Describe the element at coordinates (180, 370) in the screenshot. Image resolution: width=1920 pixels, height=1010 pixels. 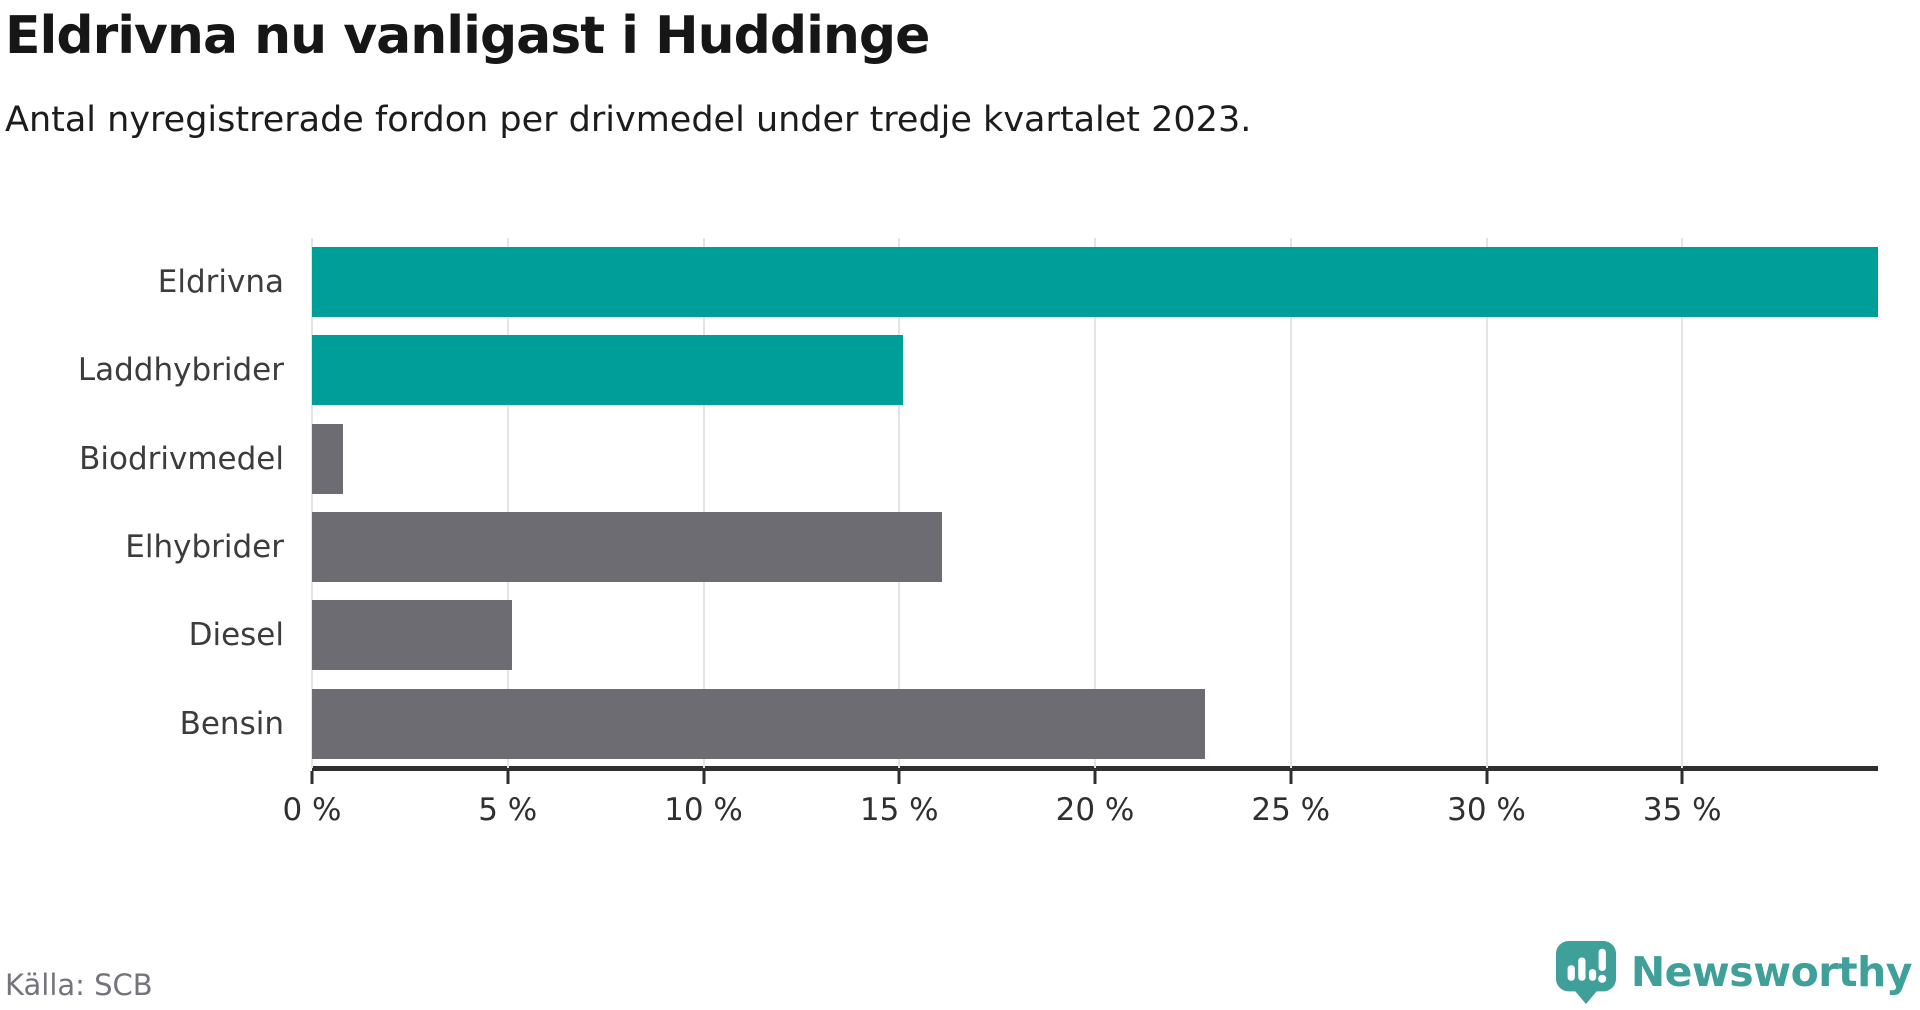
I see `category-label: Laddhybrider` at that location.